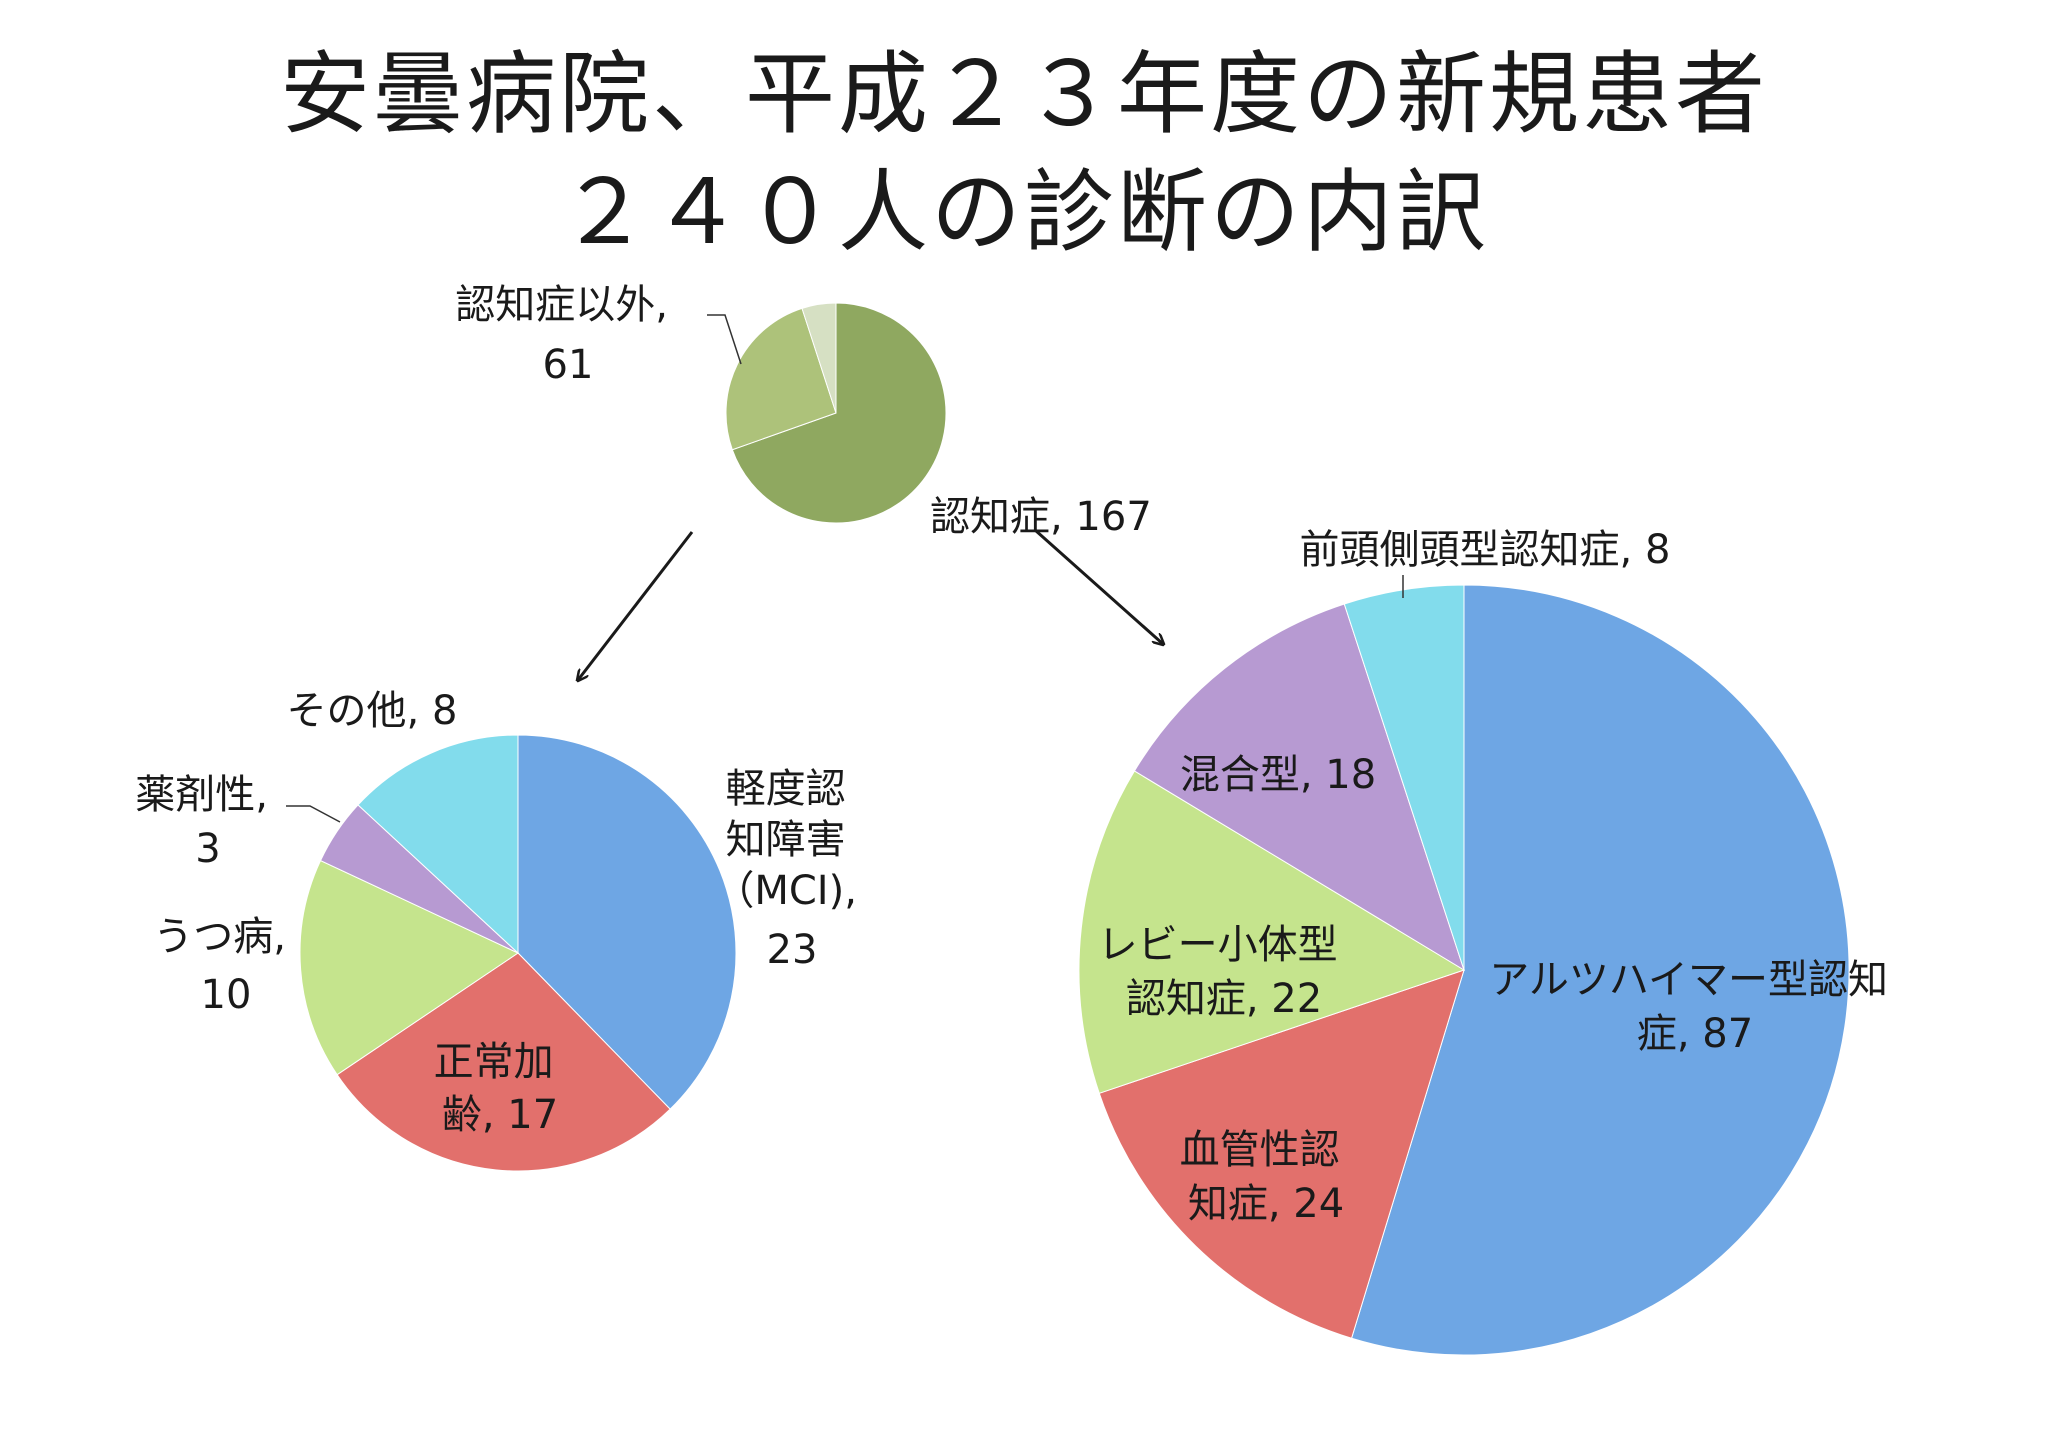 Image resolution: width=2048 pixels, height=1447 pixels. I want to click on pie-slice-other, so click(438, 844).